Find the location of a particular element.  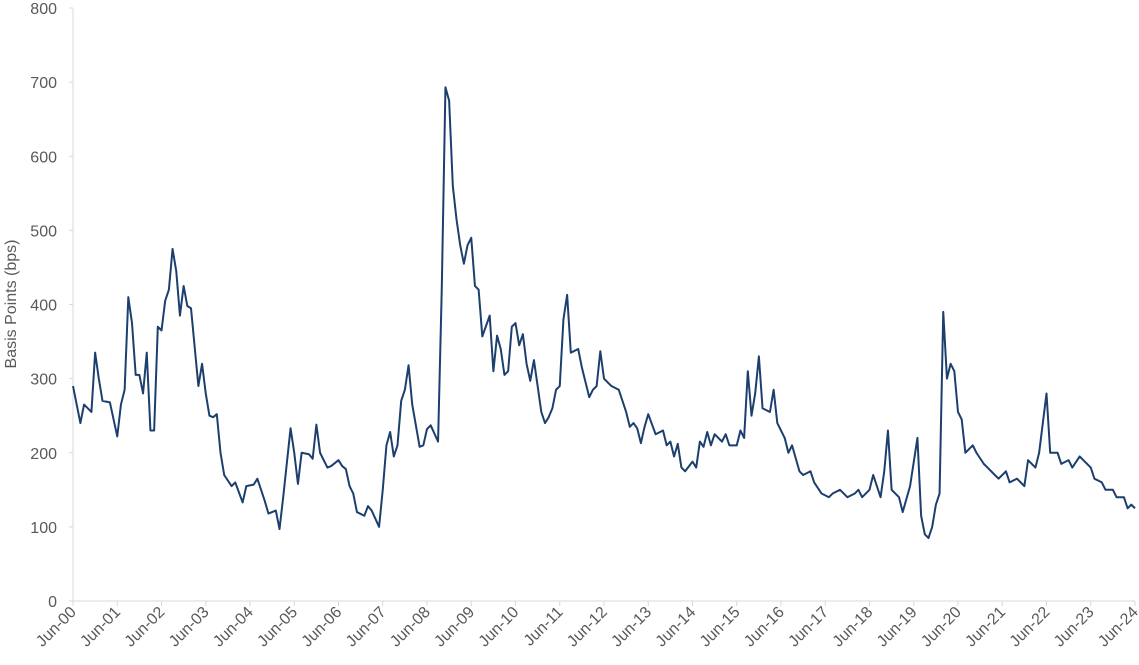

x-tick-label: Jun-16 is located at coordinates (764, 627).